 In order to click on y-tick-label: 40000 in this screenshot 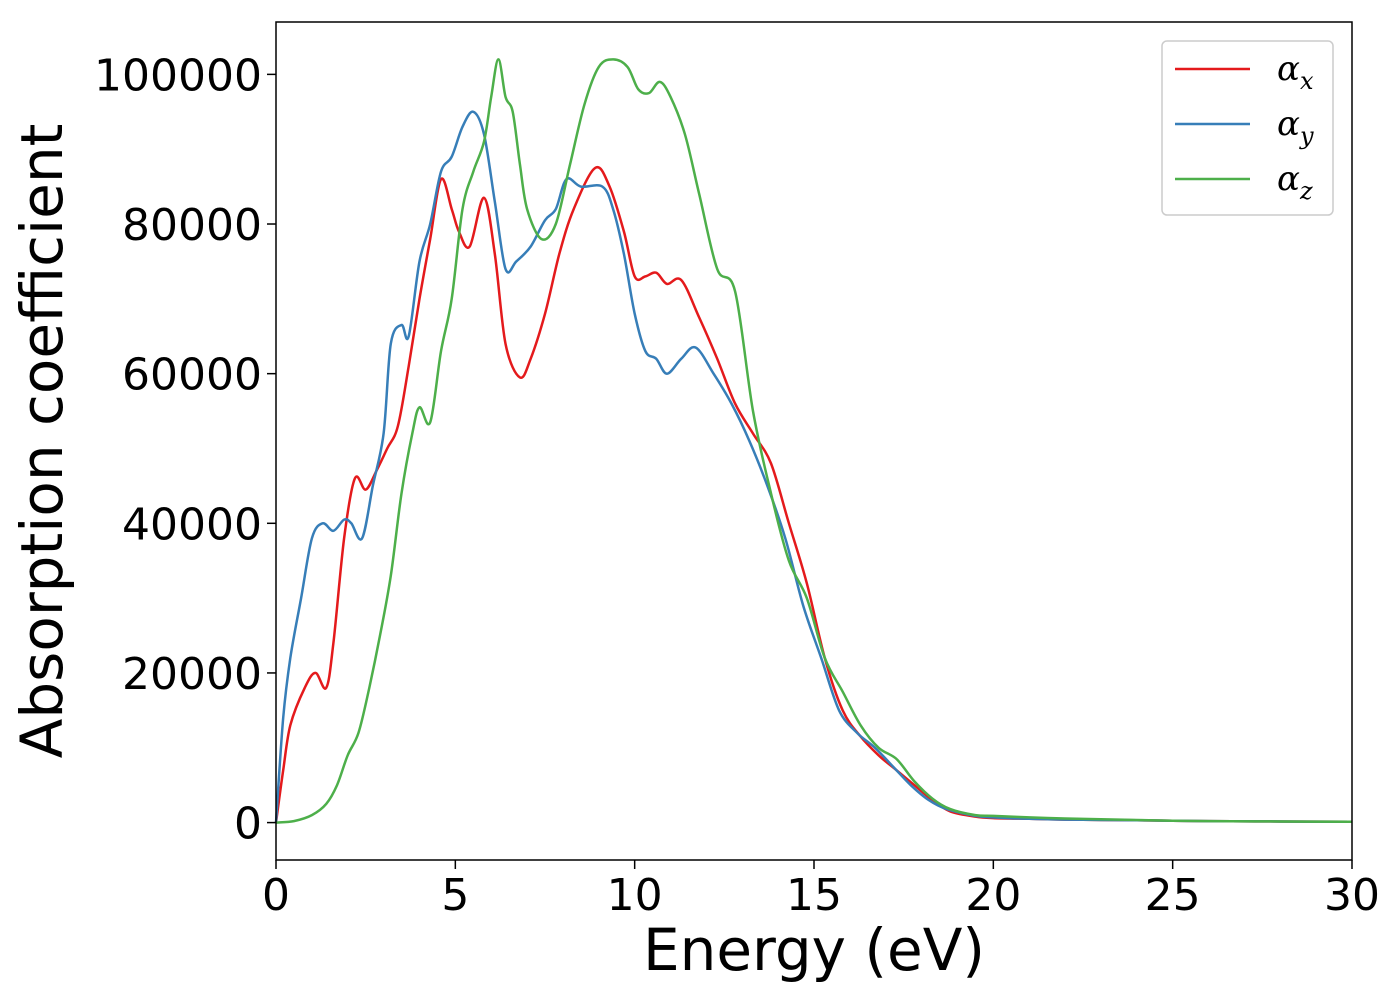, I will do `click(192, 524)`.